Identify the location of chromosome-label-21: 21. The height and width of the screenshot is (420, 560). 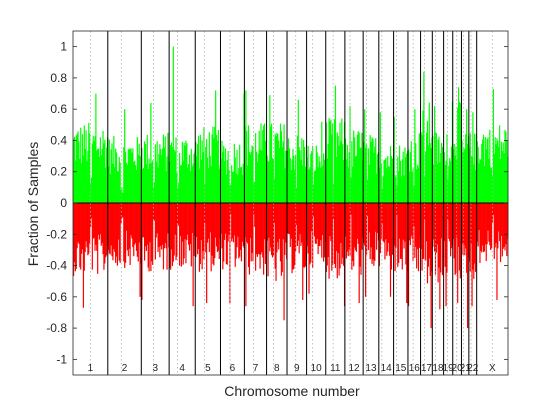
(466, 368).